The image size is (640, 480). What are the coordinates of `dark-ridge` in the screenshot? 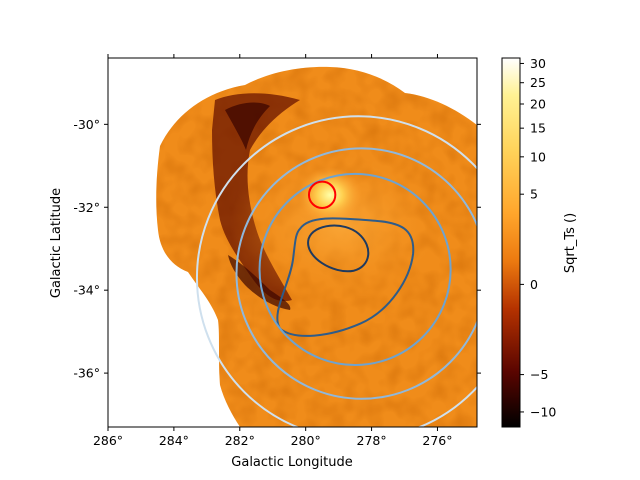 It's located at (256, 197).